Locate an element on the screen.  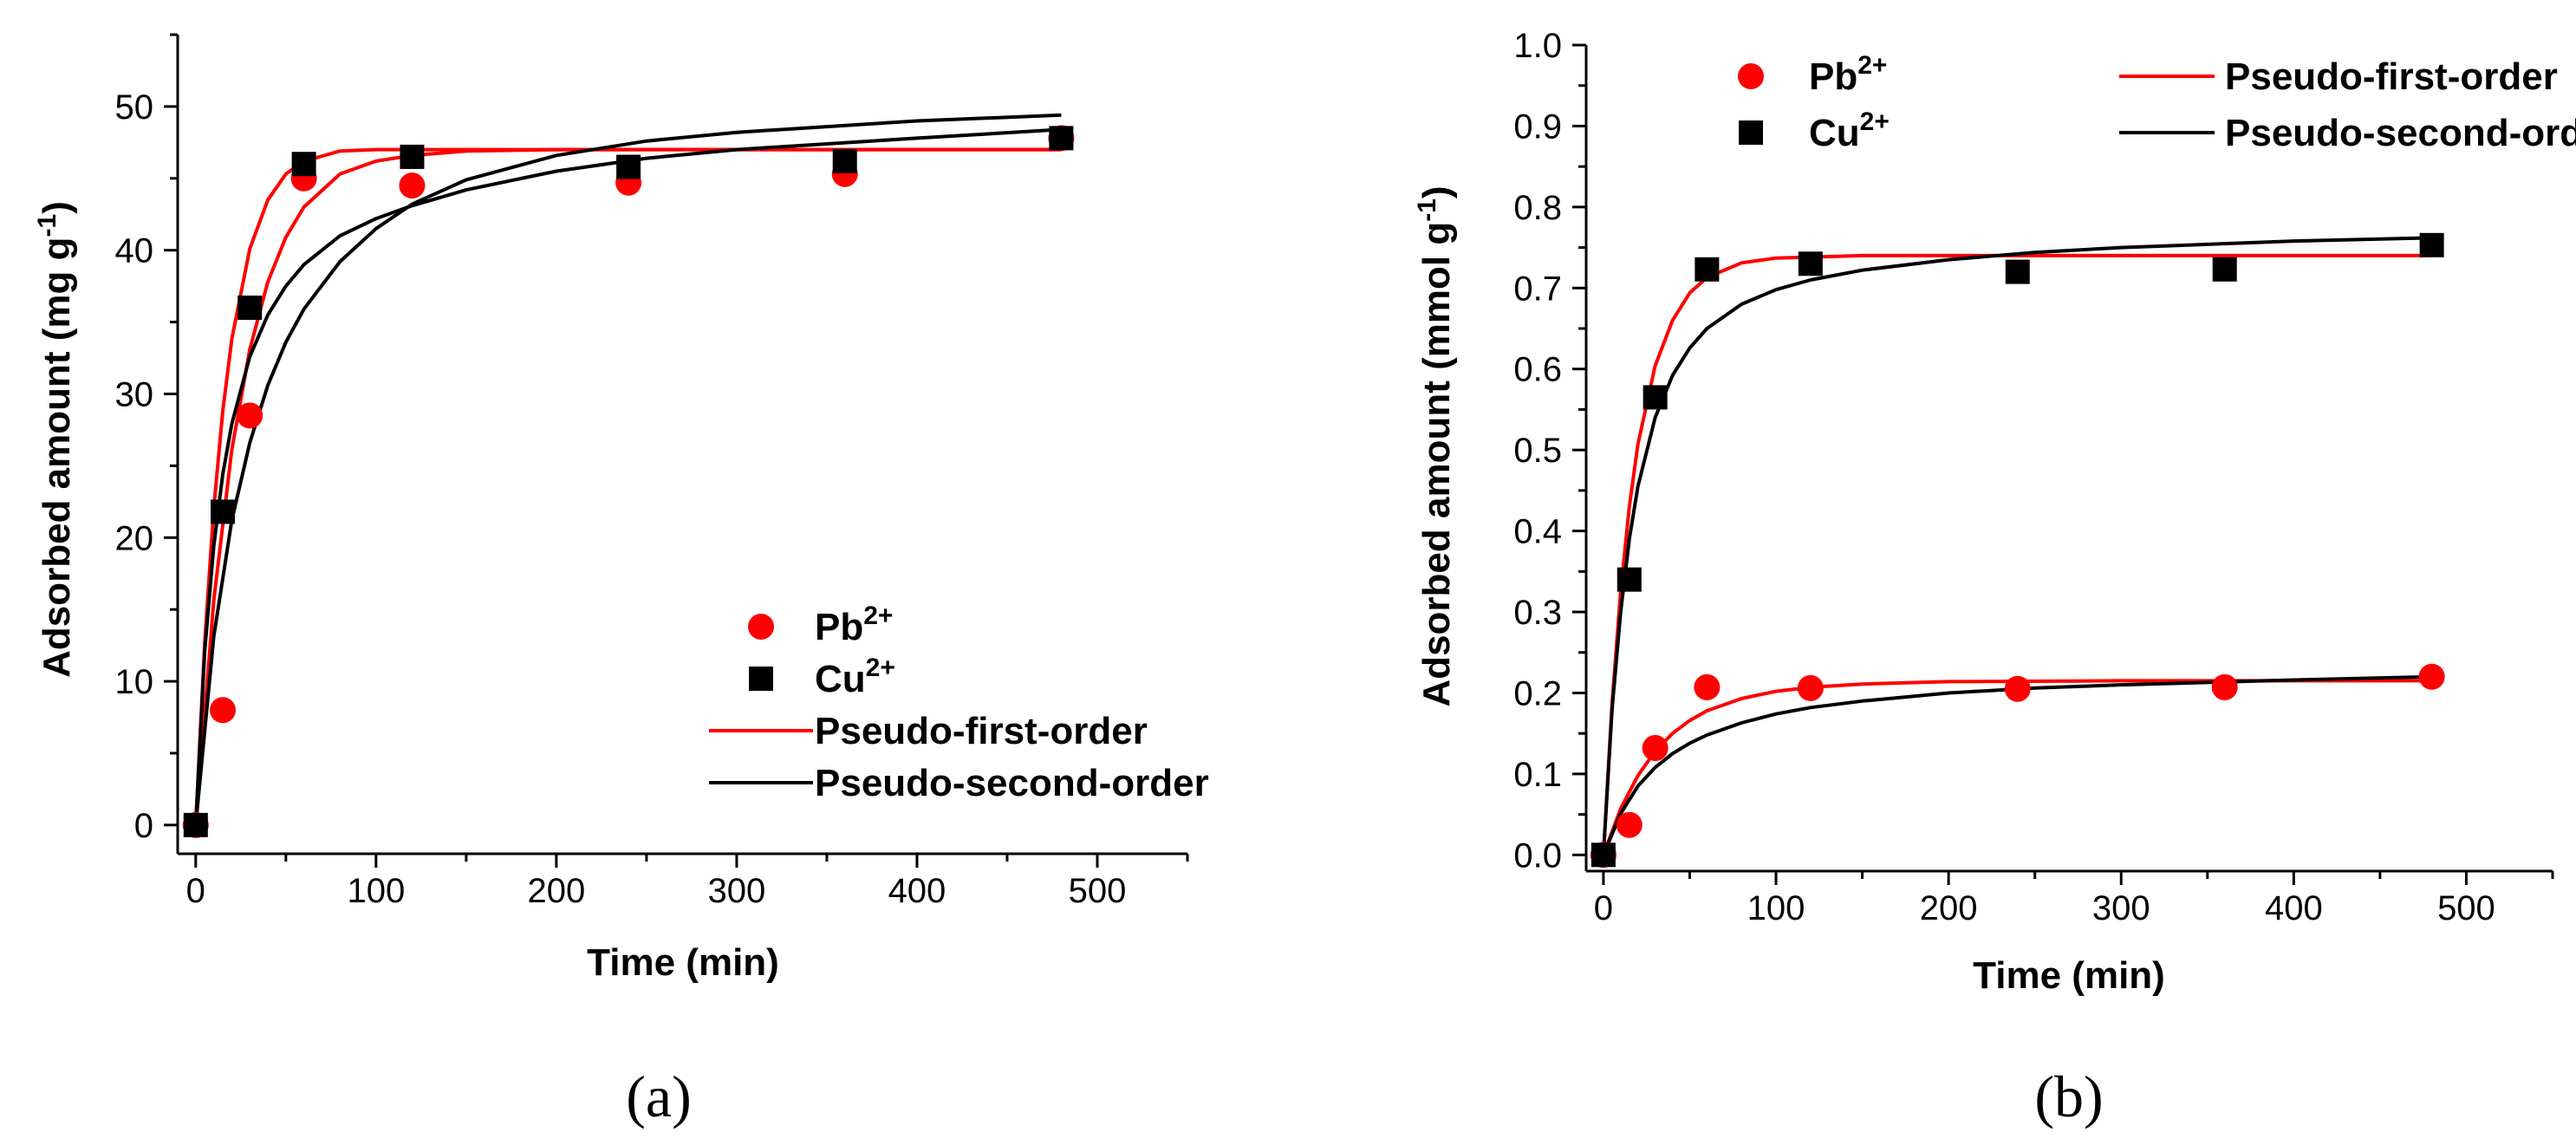
chart-a-legend-label: Pseudo-first-order is located at coordinates (981, 731).